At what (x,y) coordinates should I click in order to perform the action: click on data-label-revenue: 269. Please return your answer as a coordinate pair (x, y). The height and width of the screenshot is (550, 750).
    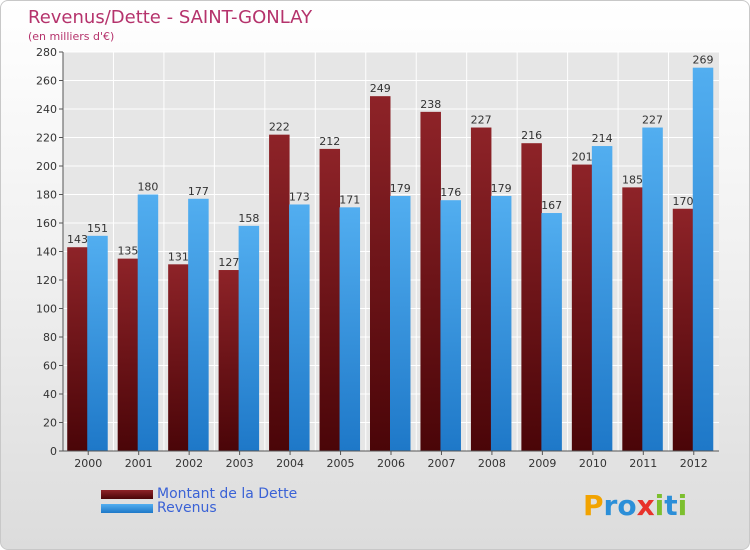
    Looking at the image, I should click on (703, 60).